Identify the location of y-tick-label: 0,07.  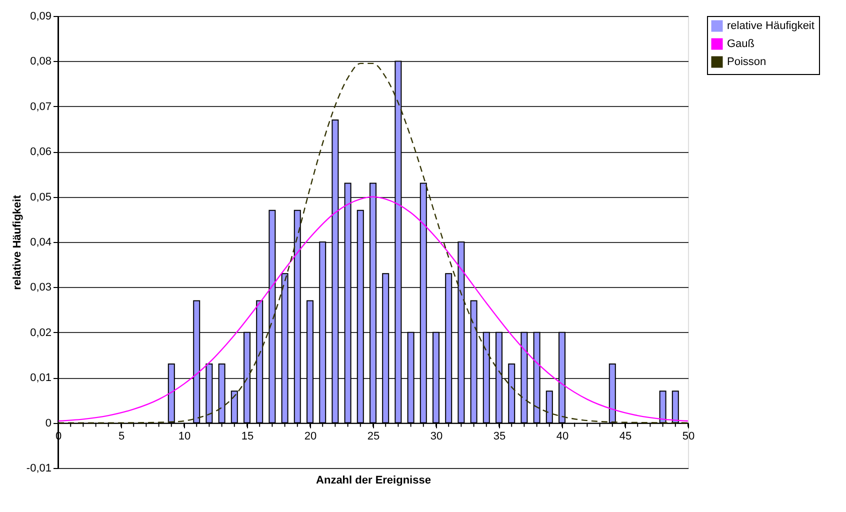
(41, 106).